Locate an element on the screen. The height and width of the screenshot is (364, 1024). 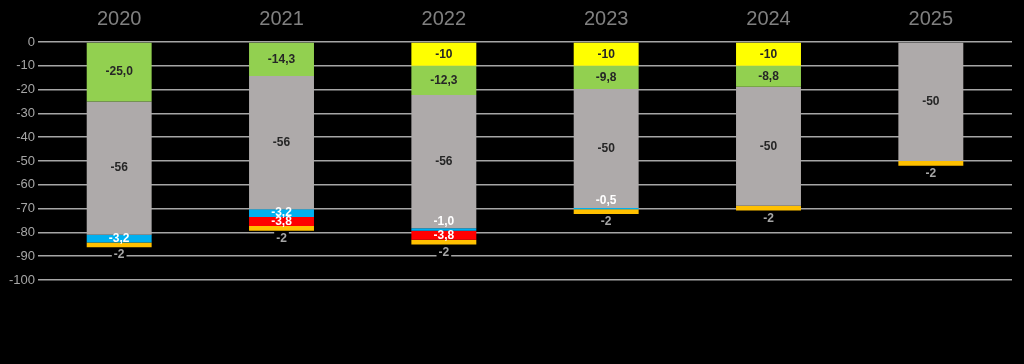
y-tick-label: -50 is located at coordinates (26, 160).